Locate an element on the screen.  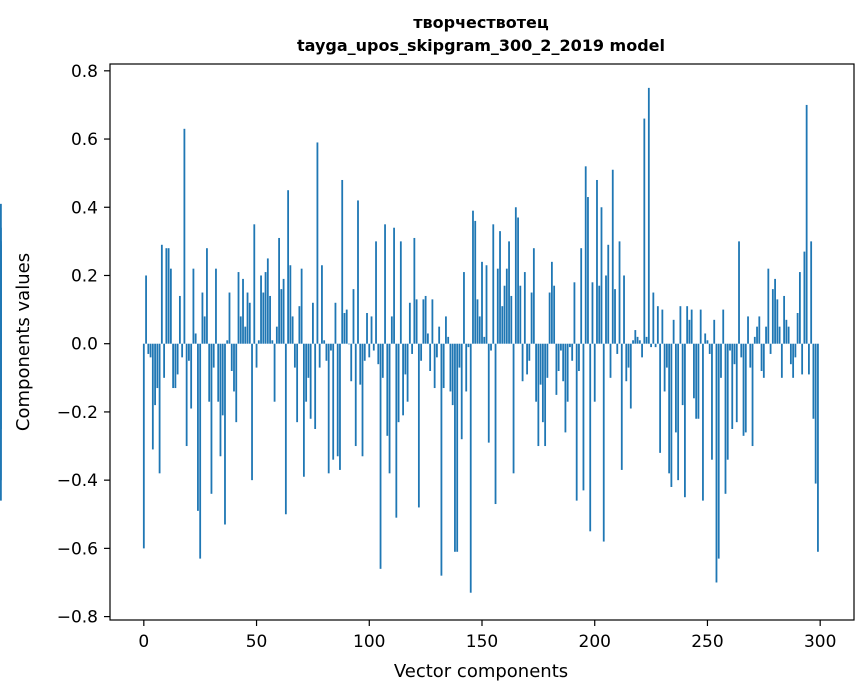
x-tick-label: 0 is located at coordinates (143, 642).